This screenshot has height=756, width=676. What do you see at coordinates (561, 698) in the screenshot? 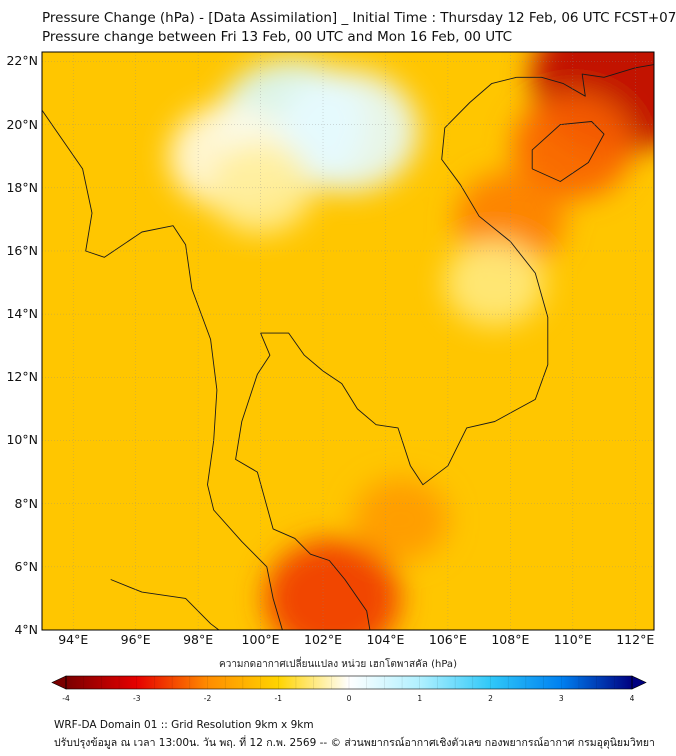
I see `colorbar-tick-pos3: 3` at bounding box center [561, 698].